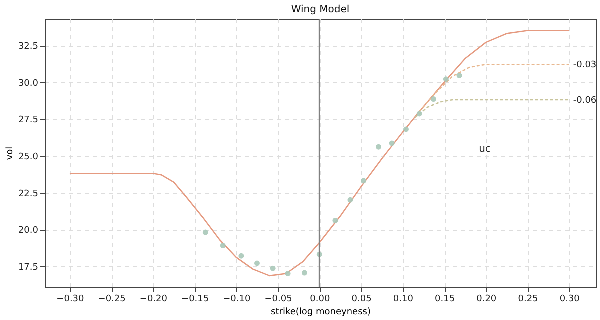  I want to click on y-axis-title: vol, so click(10, 153).